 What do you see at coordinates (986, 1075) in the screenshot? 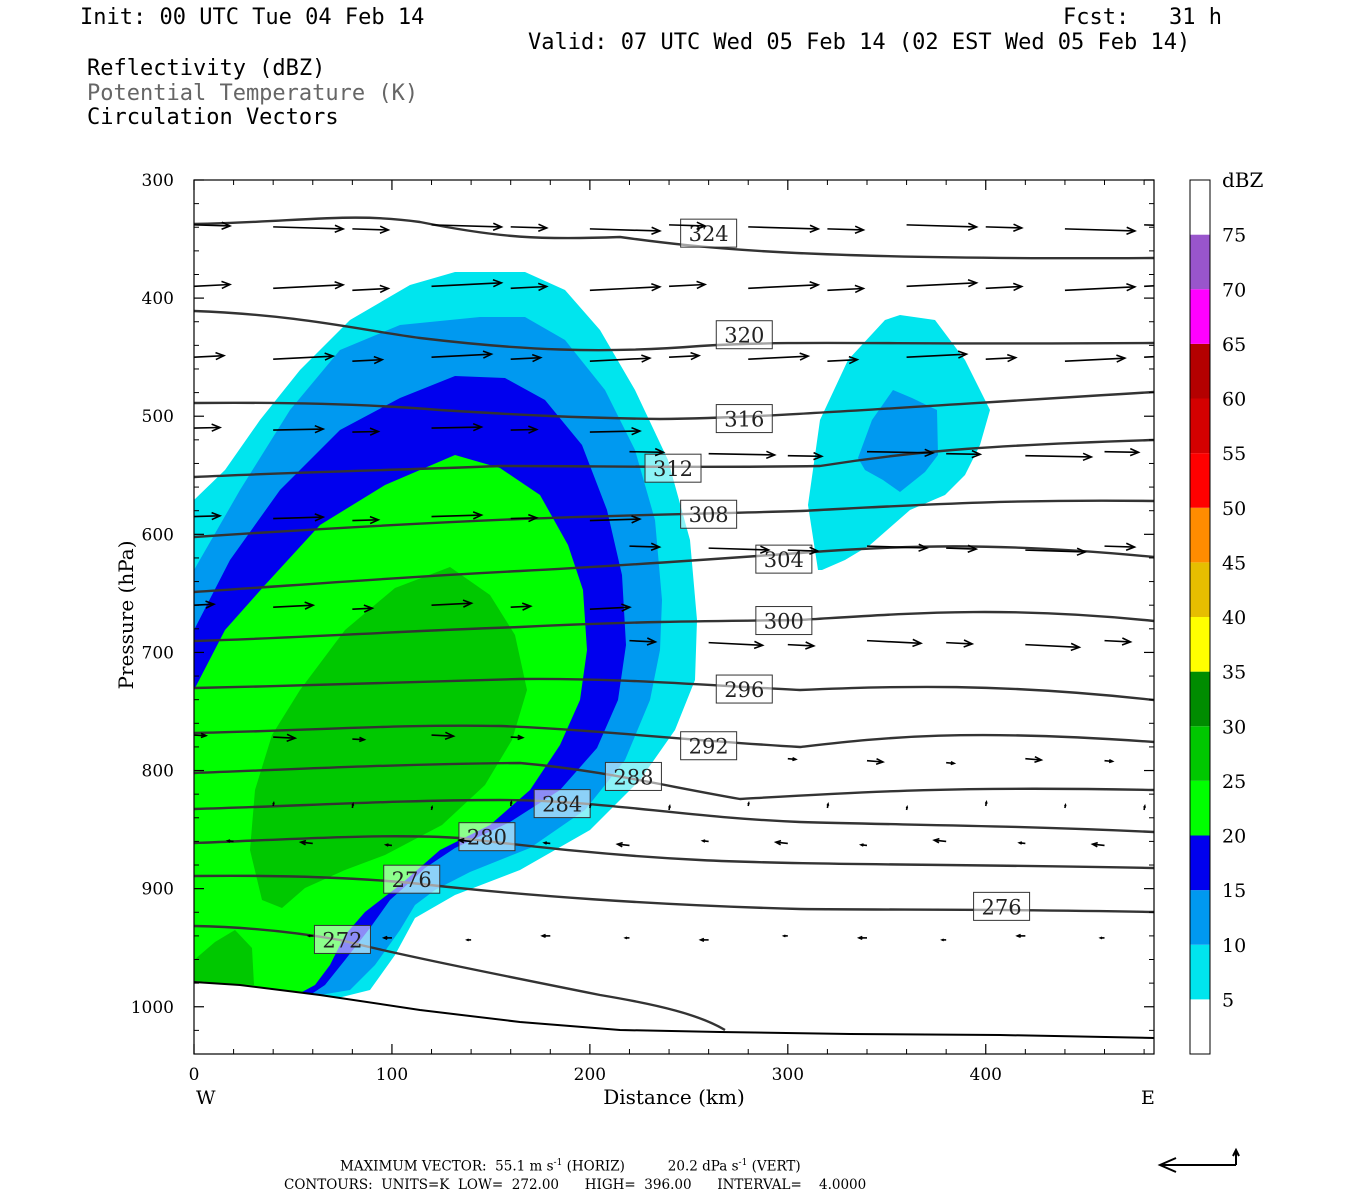
I see `x-tick-label: 400` at bounding box center [986, 1075].